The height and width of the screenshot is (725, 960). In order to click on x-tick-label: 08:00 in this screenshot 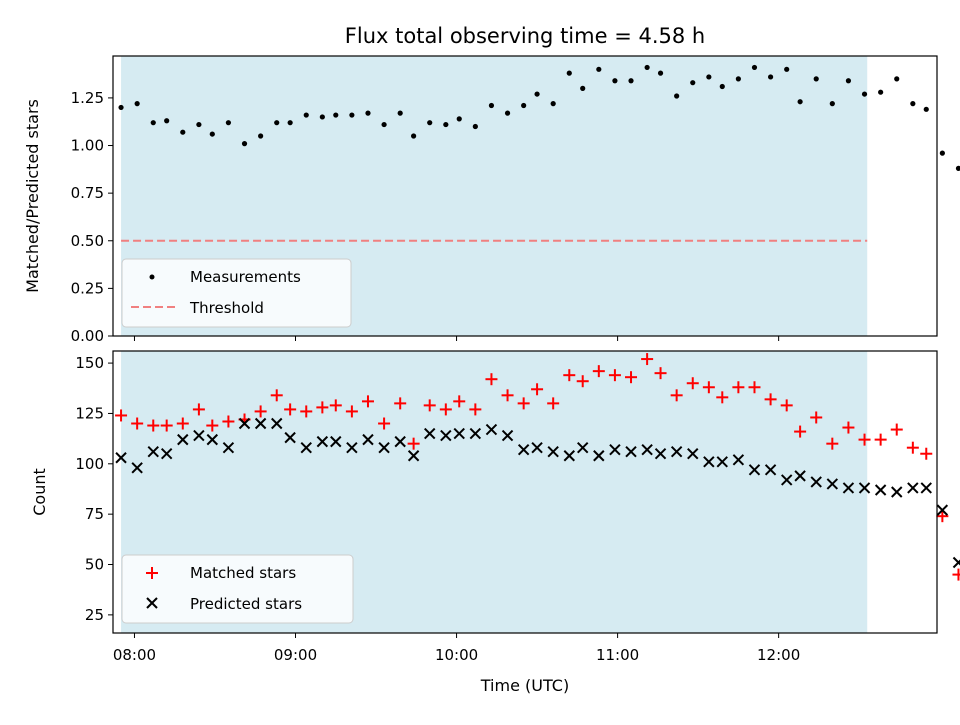, I will do `click(134, 655)`.